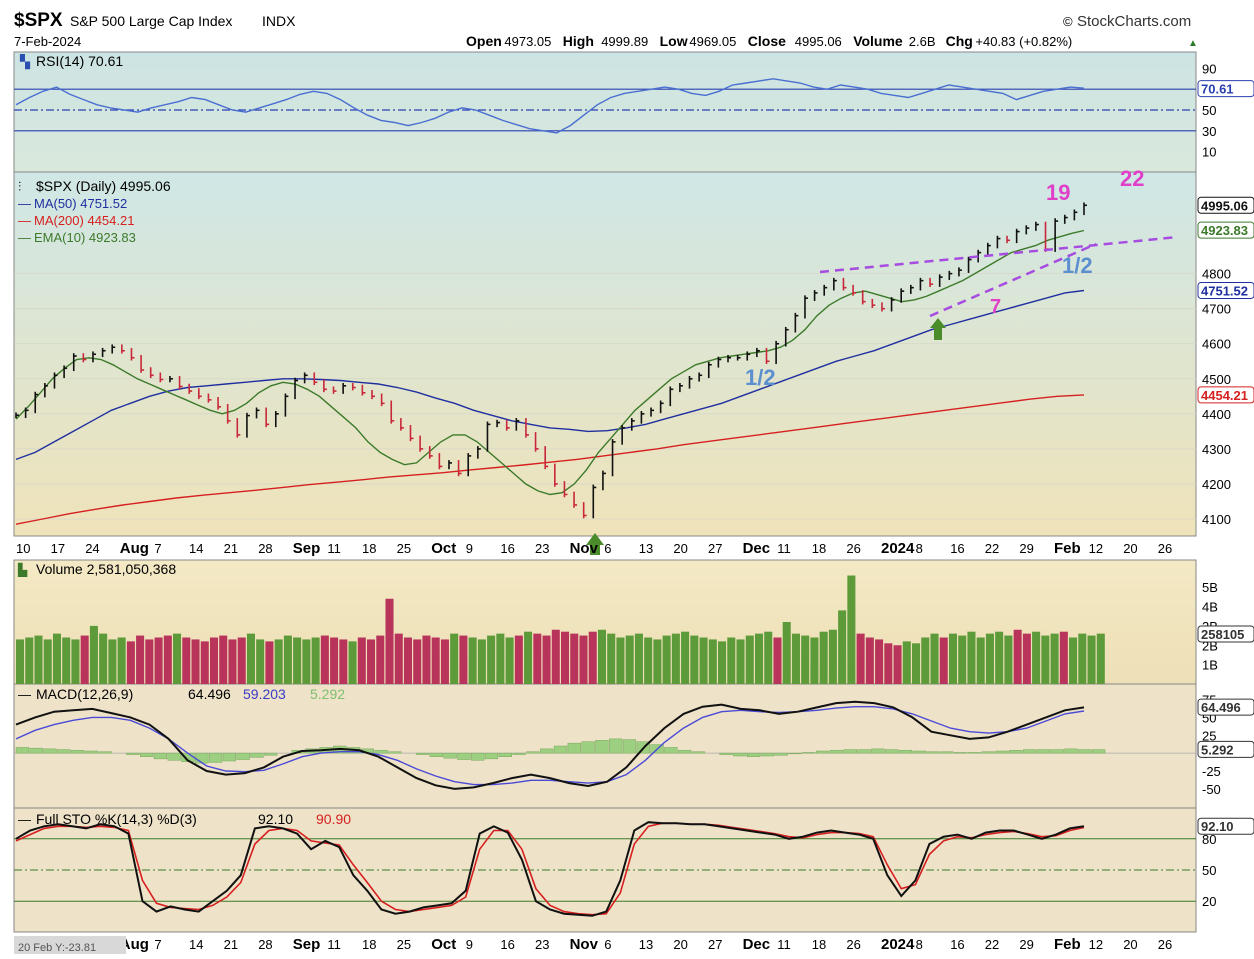 The image size is (1254, 959). I want to click on macd-y-tick: -25, so click(1211, 771).